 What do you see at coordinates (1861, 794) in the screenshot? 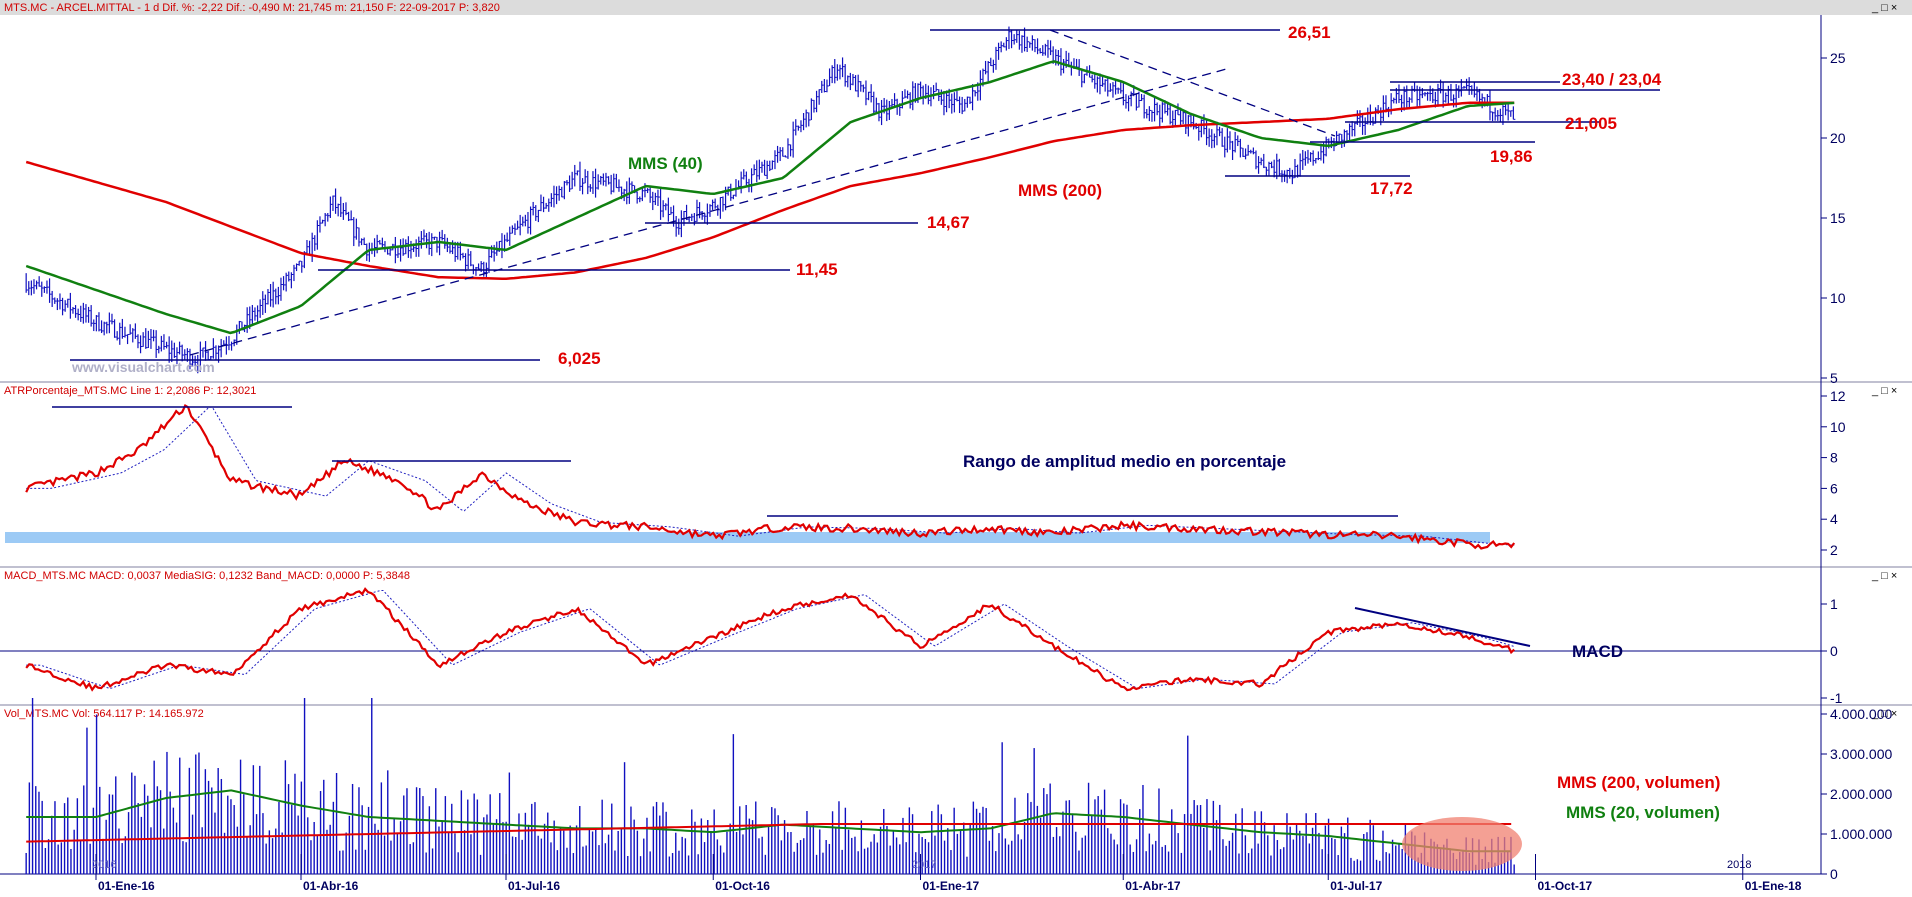
I see `volume-tick-label: 2.000.000` at bounding box center [1861, 794].